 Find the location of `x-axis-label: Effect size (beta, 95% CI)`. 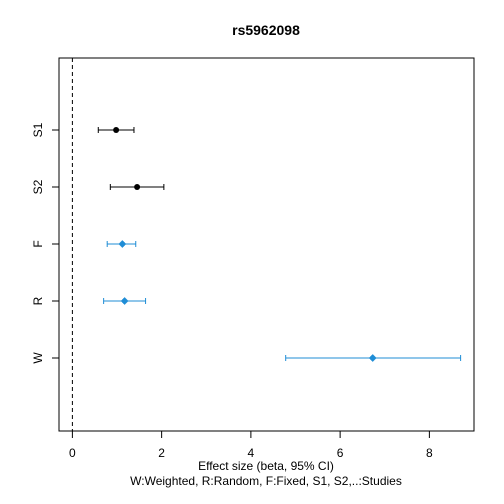

x-axis-label: Effect size (beta, 95% CI) is located at coordinates (266, 466).